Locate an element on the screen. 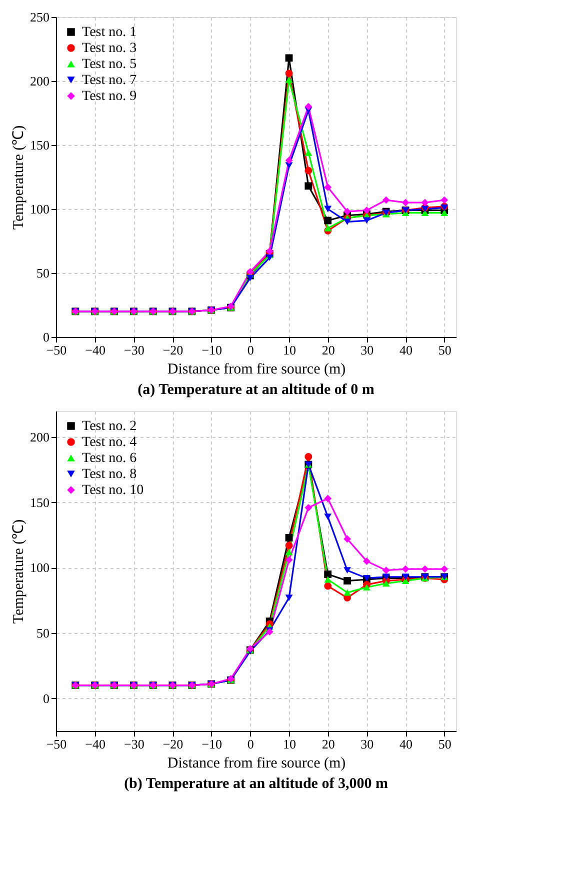  legend-label: Test no. 1 is located at coordinates (109, 32).